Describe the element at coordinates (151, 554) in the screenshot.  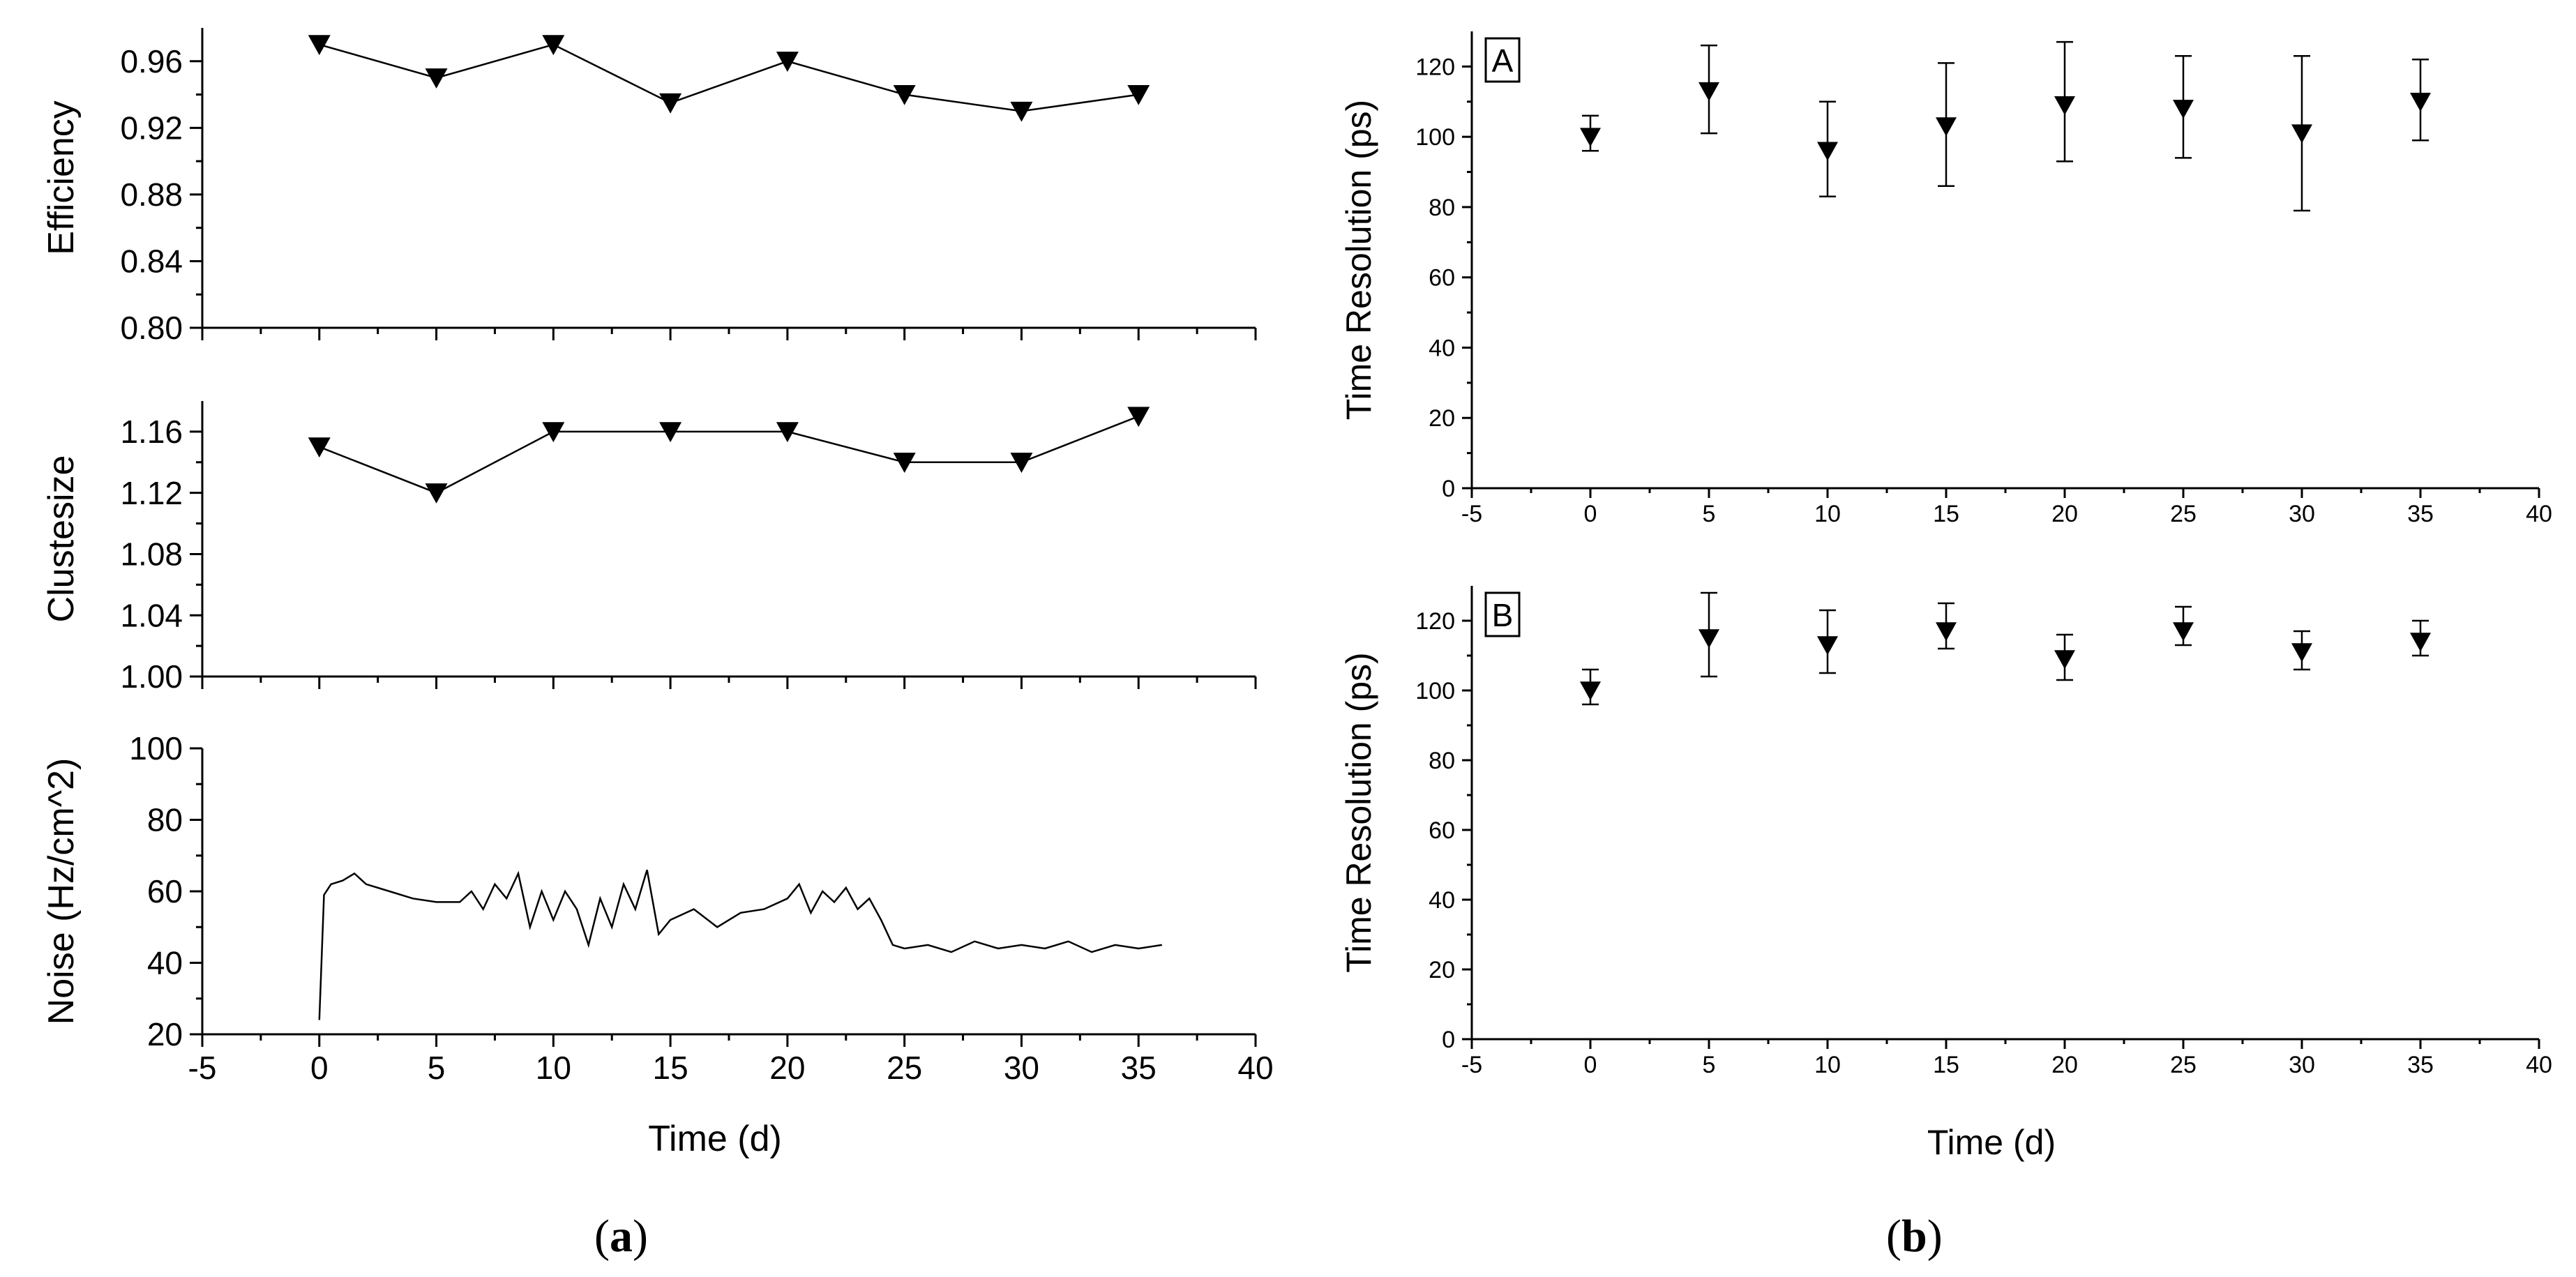
I see `y-tick-label: 1.08` at that location.